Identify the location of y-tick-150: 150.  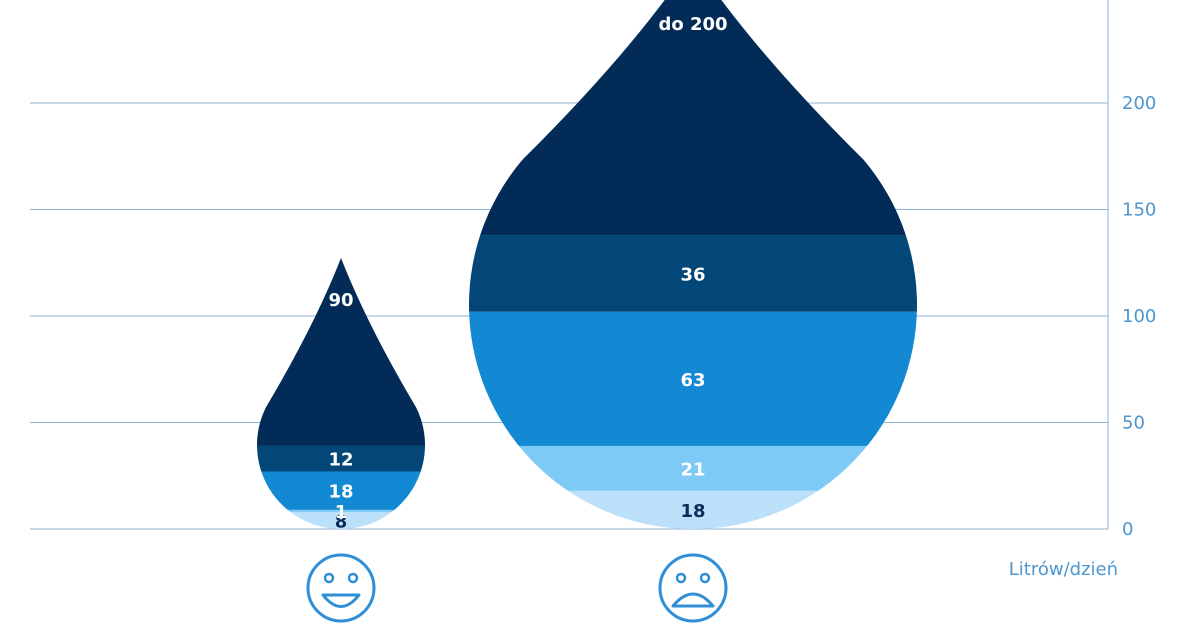
(1139, 210).